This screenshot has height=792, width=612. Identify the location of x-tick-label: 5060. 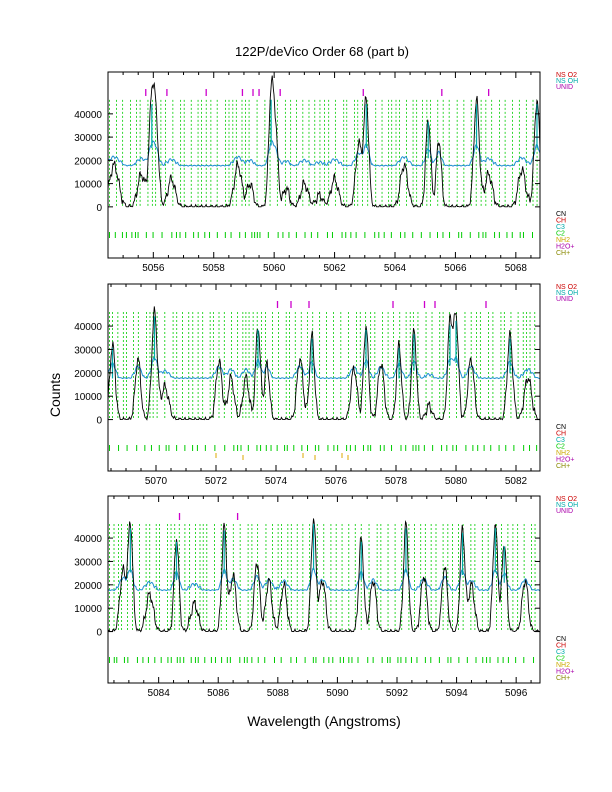
(274, 268).